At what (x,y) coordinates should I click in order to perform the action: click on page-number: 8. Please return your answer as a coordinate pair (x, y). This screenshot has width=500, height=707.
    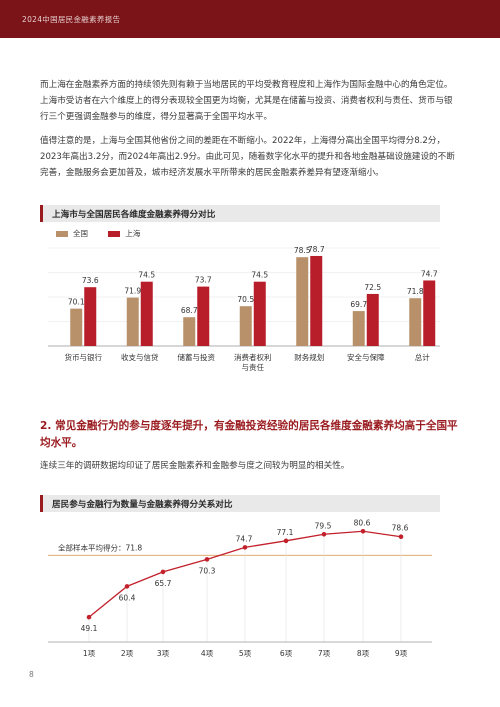
    Looking at the image, I should click on (31, 674).